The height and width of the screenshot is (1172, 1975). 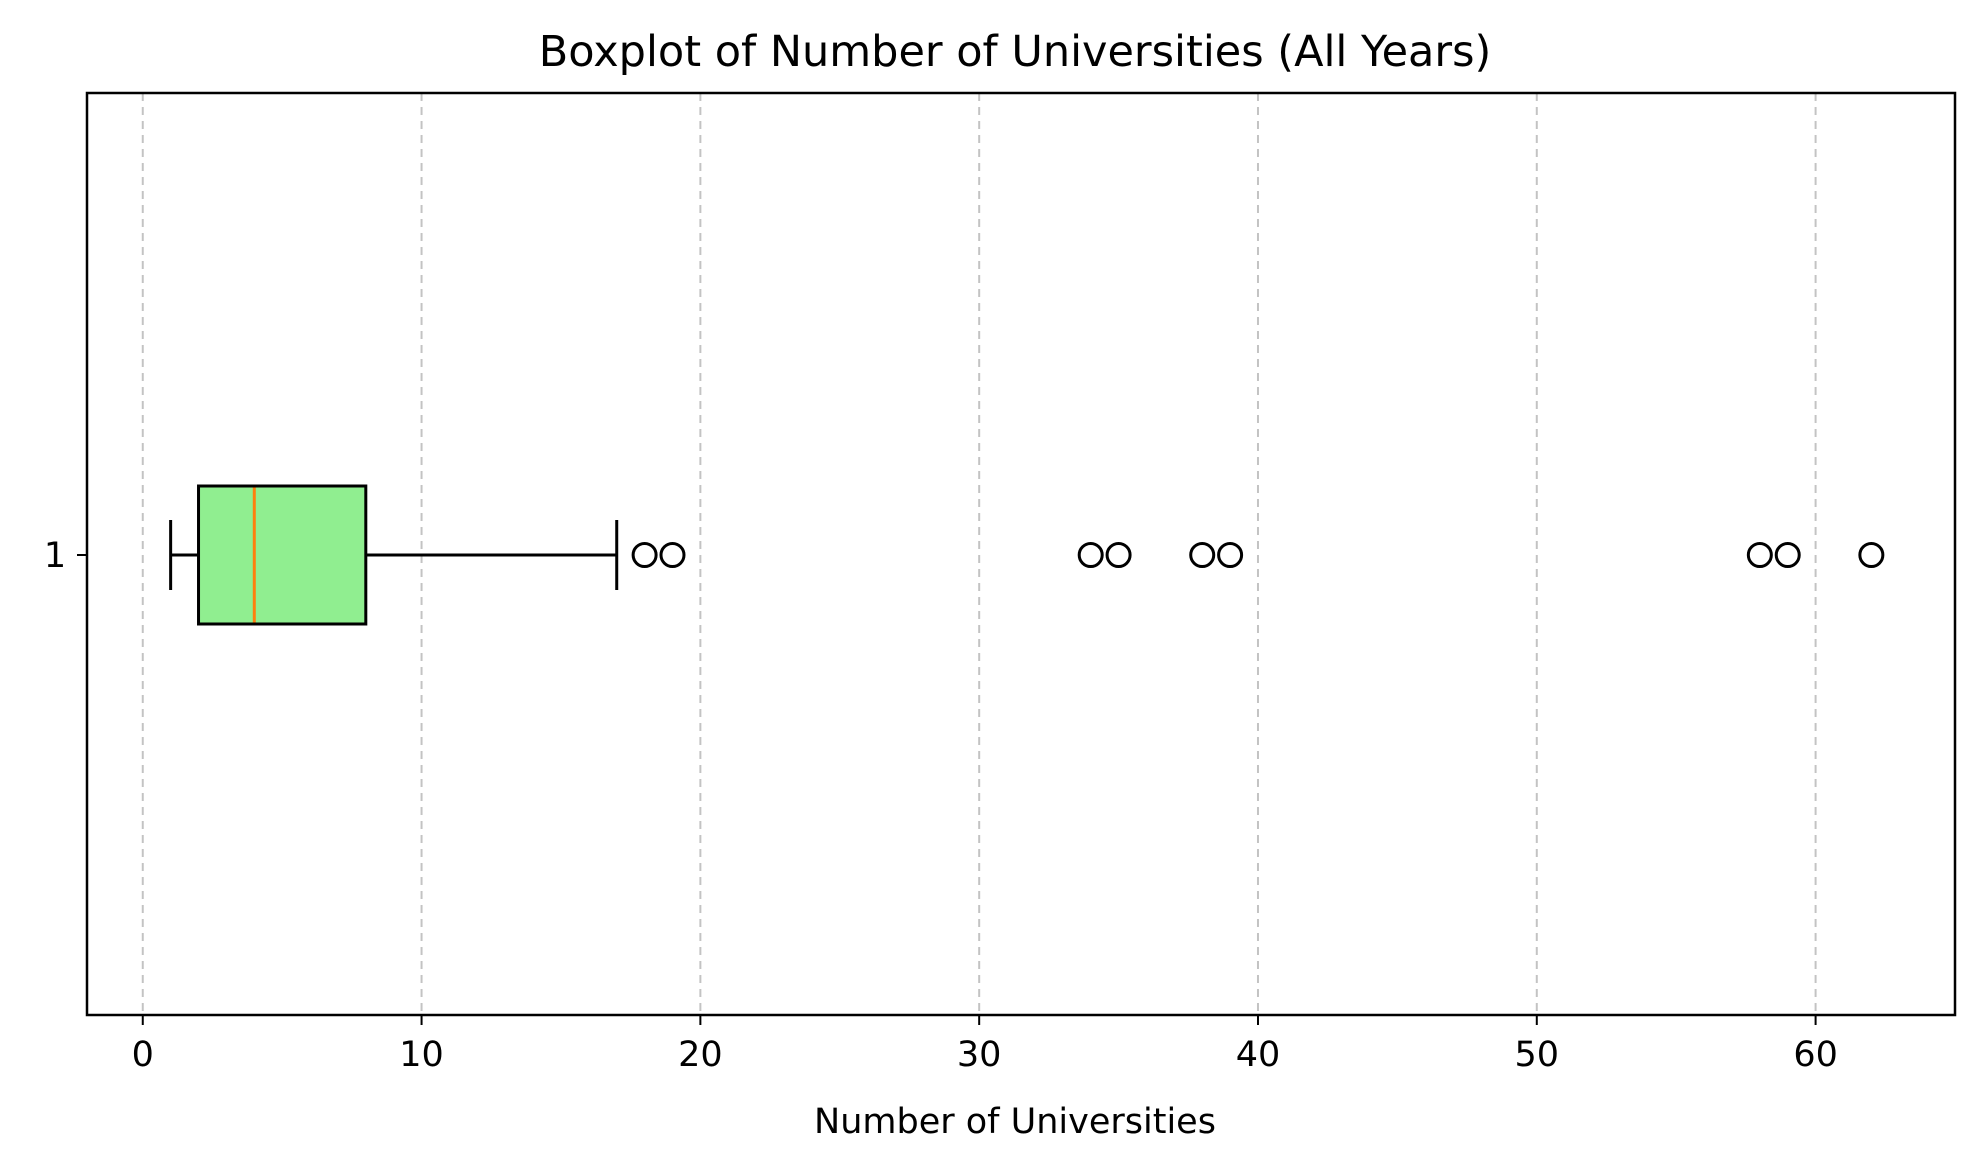 I want to click on y-tick-label-1: 1, so click(x=55, y=556).